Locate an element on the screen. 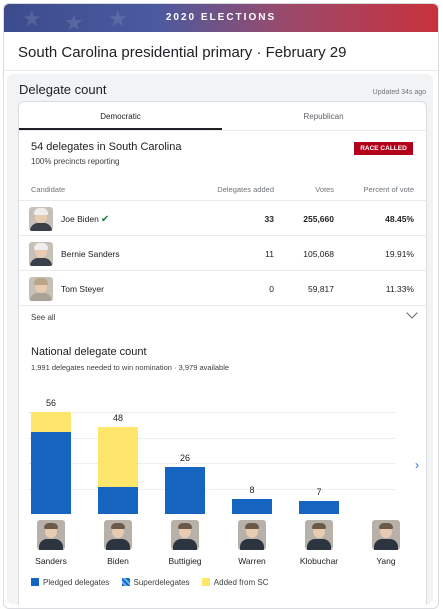 The height and width of the screenshot is (609, 443). banner-title: 2020 ELECTIONS is located at coordinates (221, 17).